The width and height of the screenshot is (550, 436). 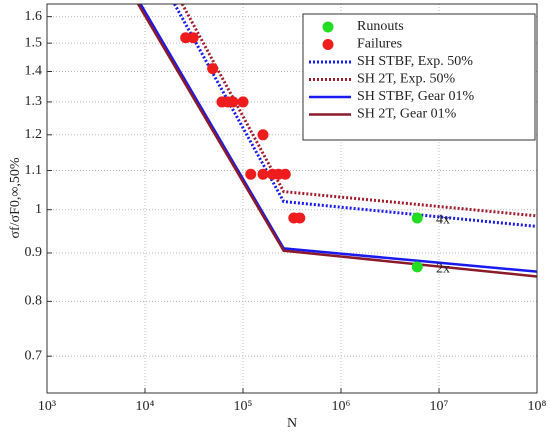 What do you see at coordinates (34, 101) in the screenshot?
I see `y-tick-label: 1.3` at bounding box center [34, 101].